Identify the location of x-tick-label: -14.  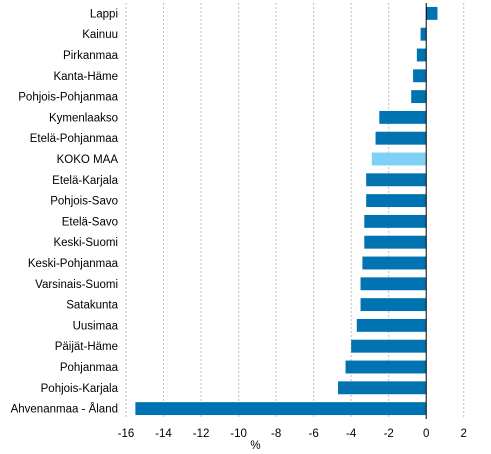
(163, 434).